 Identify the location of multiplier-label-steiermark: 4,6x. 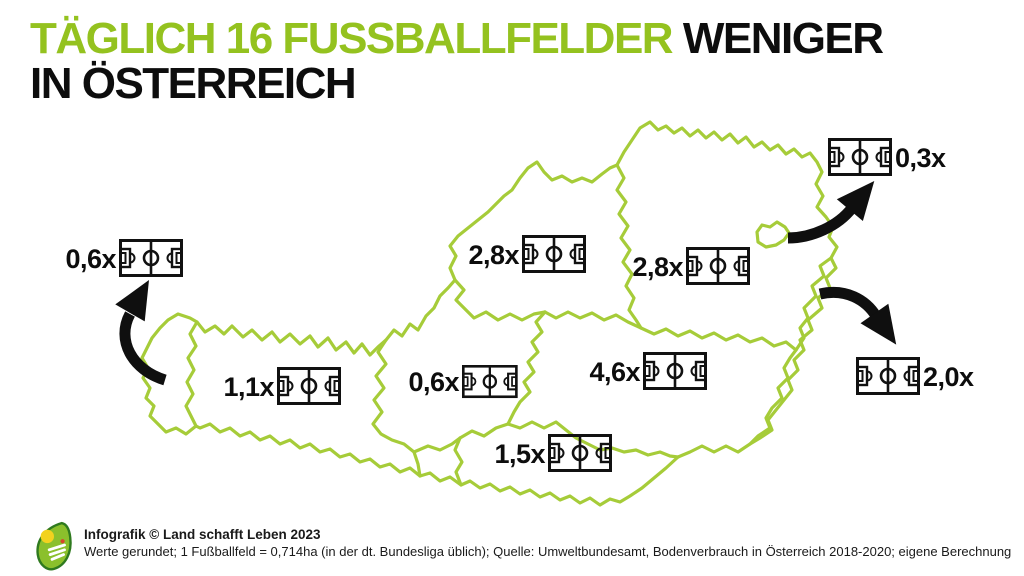
(614, 372).